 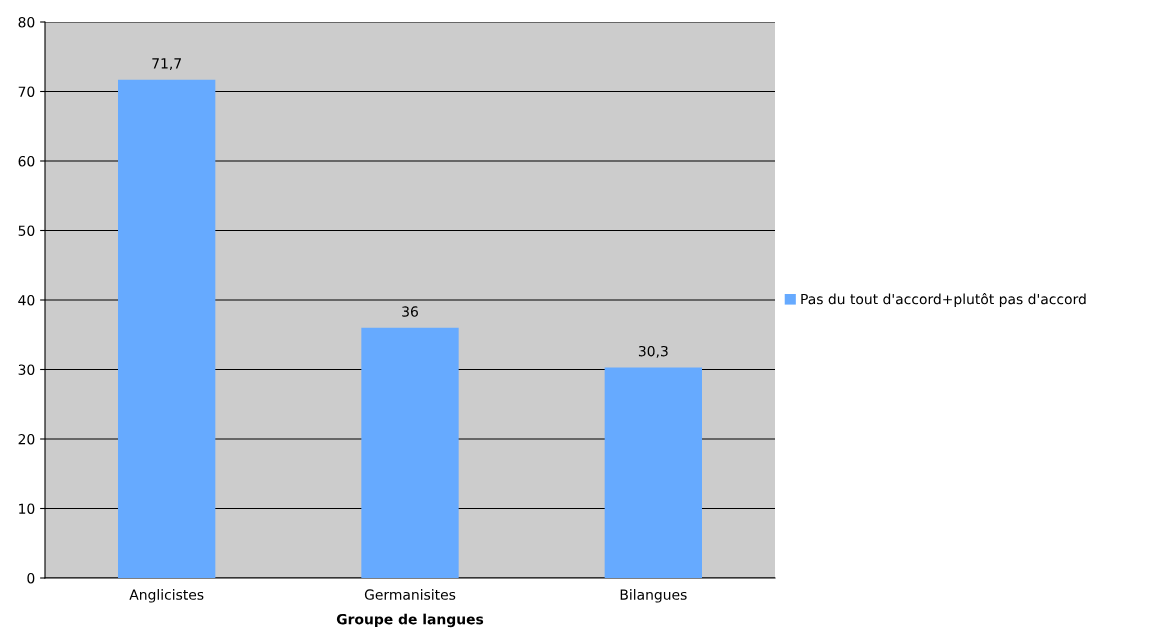 What do you see at coordinates (166, 596) in the screenshot?
I see `x-tick-label: Anglicistes` at bounding box center [166, 596].